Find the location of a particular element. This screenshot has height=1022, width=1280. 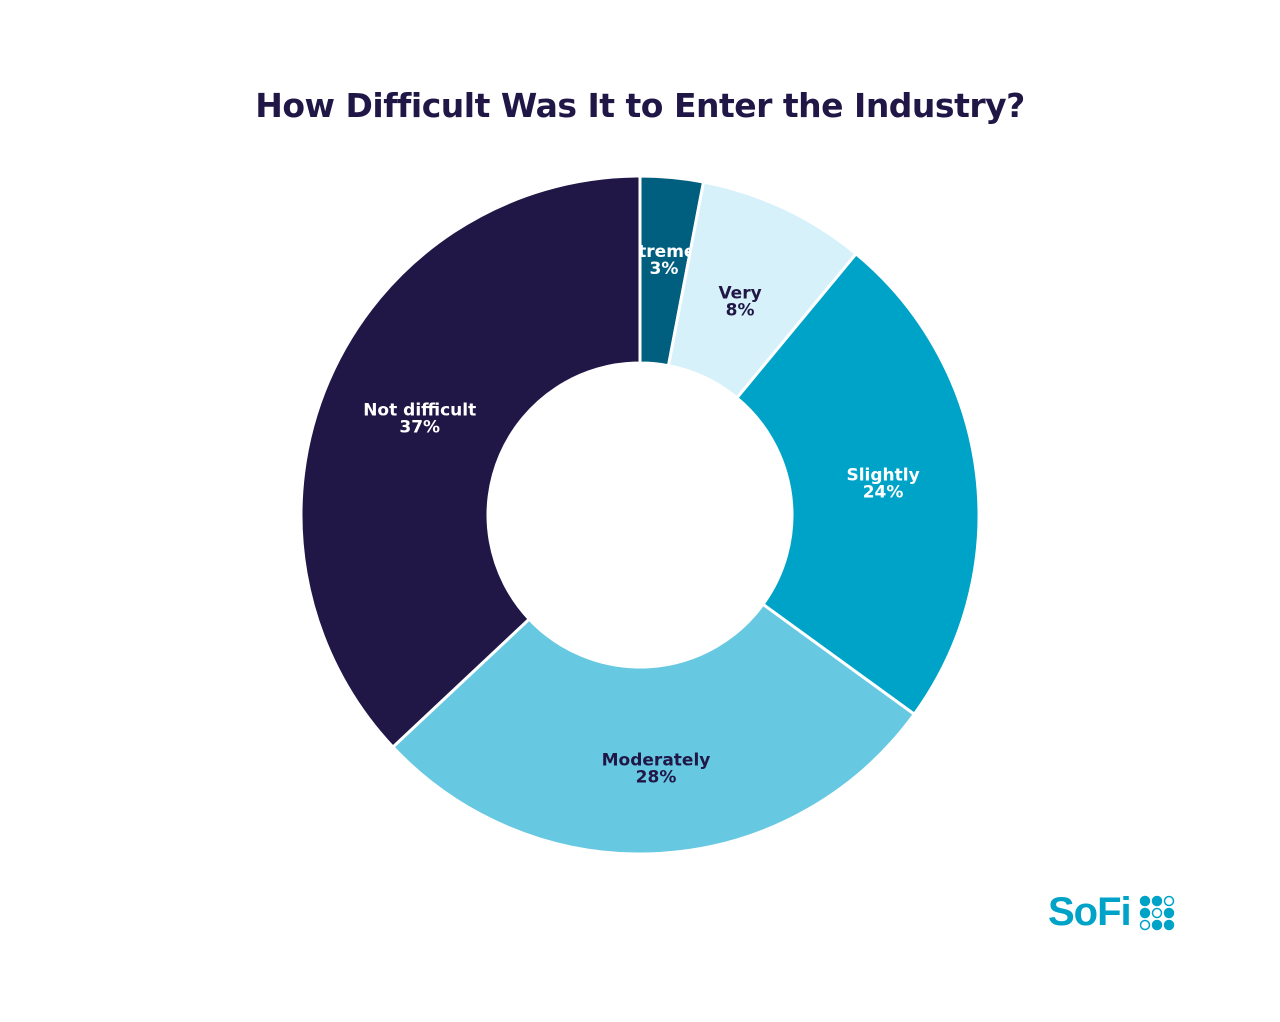

slice-slightly is located at coordinates (858, 484).